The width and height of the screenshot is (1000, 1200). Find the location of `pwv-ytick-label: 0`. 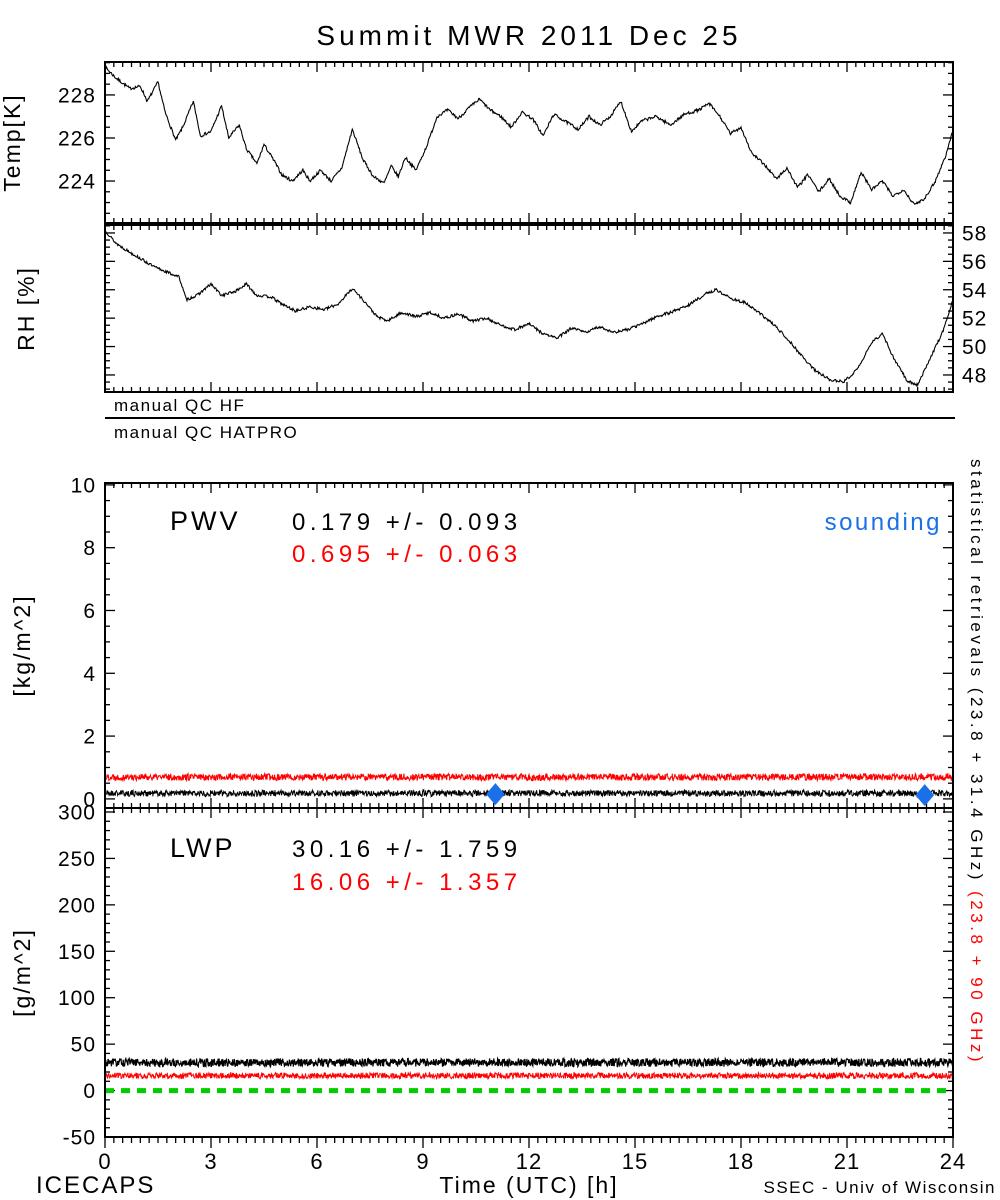

pwv-ytick-label: 0 is located at coordinates (89, 799).